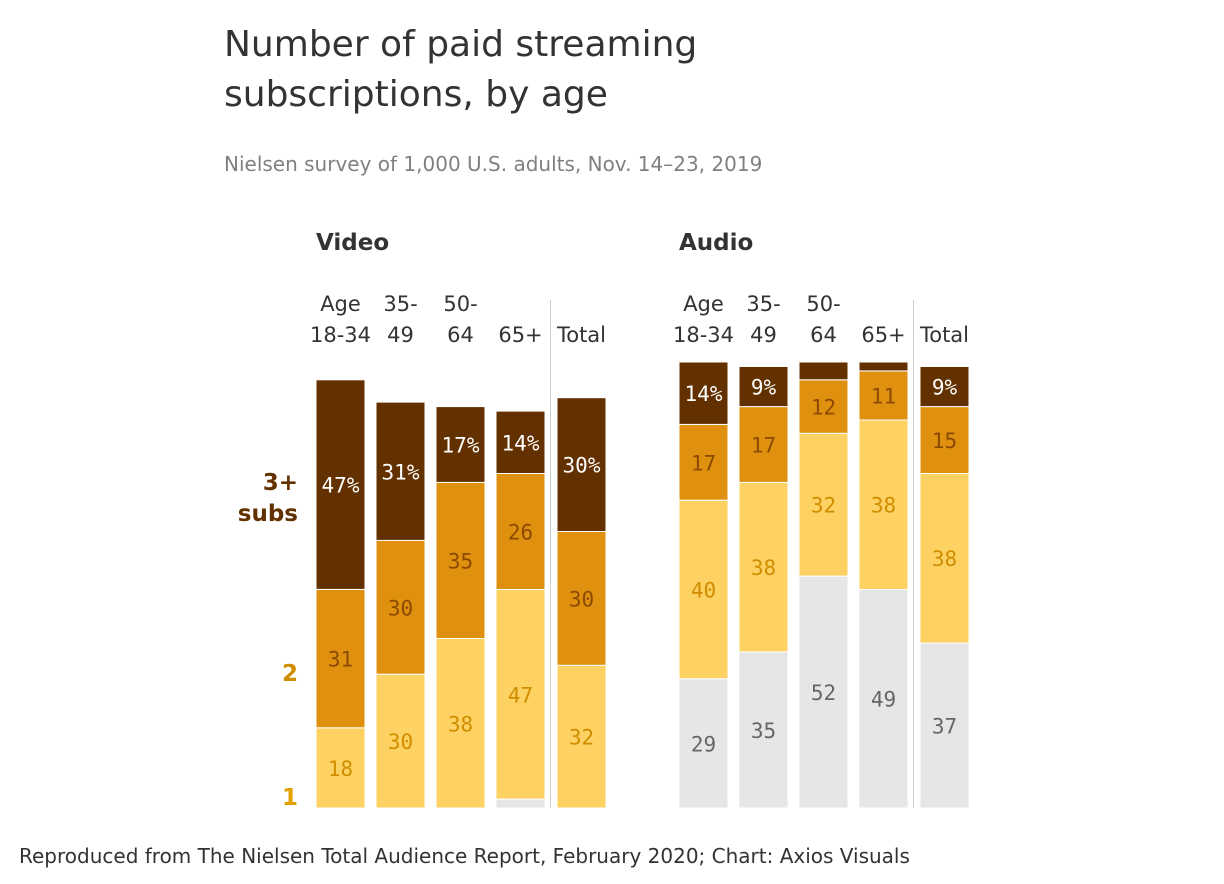  I want to click on bar-segment-audio-4-none, so click(944, 725).